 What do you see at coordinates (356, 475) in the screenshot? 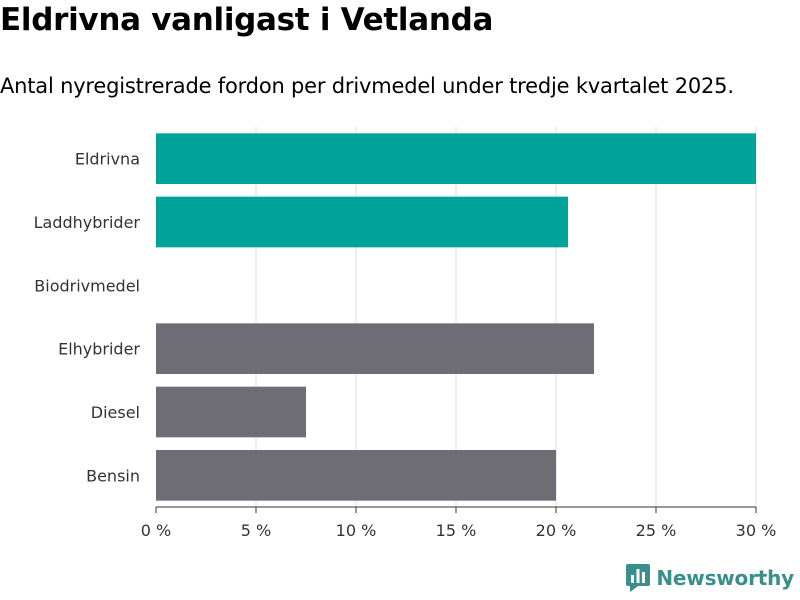
I see `bar-bensin` at bounding box center [356, 475].